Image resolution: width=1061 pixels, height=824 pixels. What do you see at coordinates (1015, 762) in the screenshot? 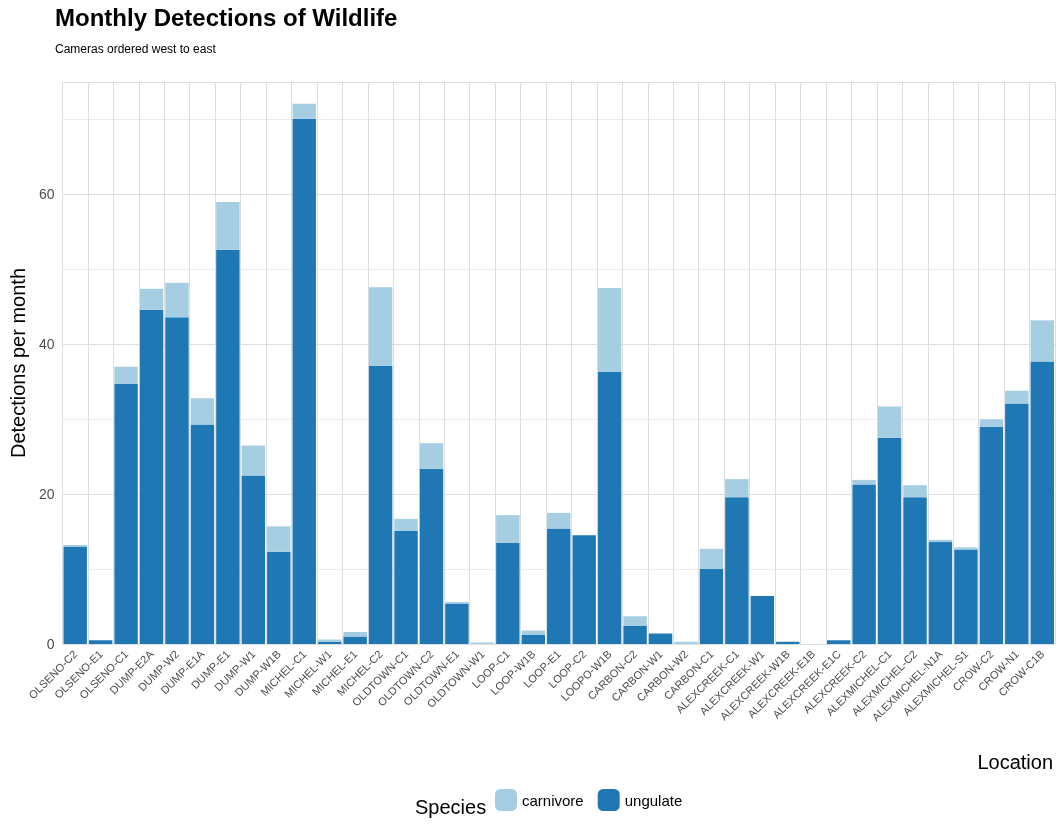
I see `x-axis-title: Location` at bounding box center [1015, 762].